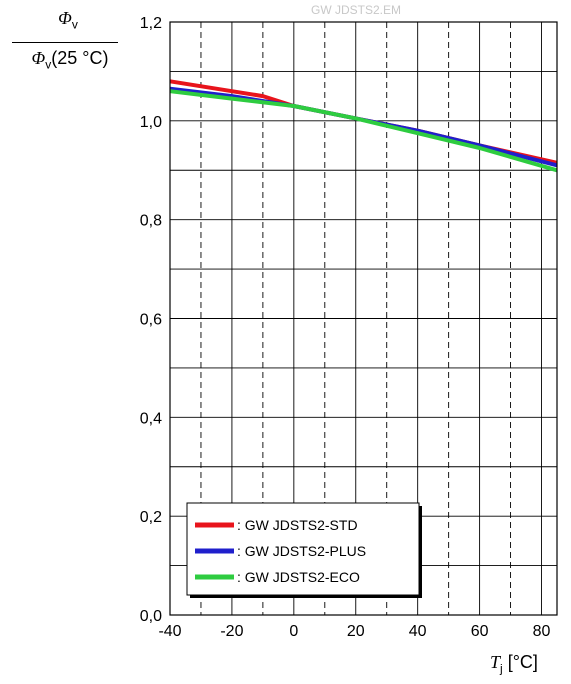 The image size is (571, 684). Describe the element at coordinates (514, 664) in the screenshot. I see `x-axis-label: Tj [°C]` at that location.